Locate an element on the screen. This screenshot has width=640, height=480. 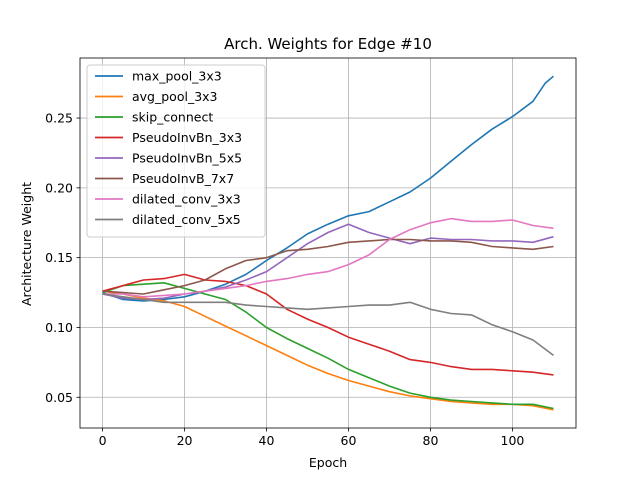
y-tick-label: 0.15 is located at coordinates (59, 257).